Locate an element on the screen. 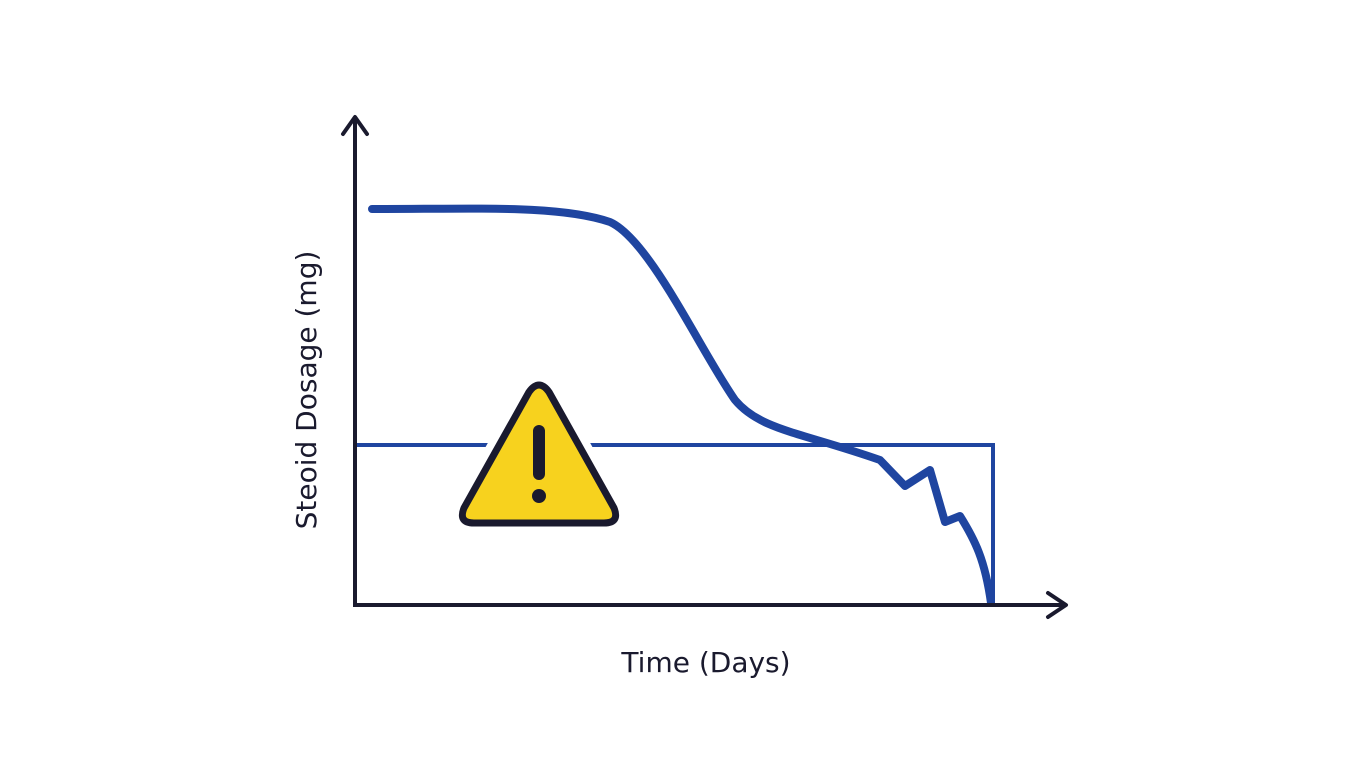 Image resolution: width=1365 pixels, height=768 pixels. warning-icon is located at coordinates (539, 454).